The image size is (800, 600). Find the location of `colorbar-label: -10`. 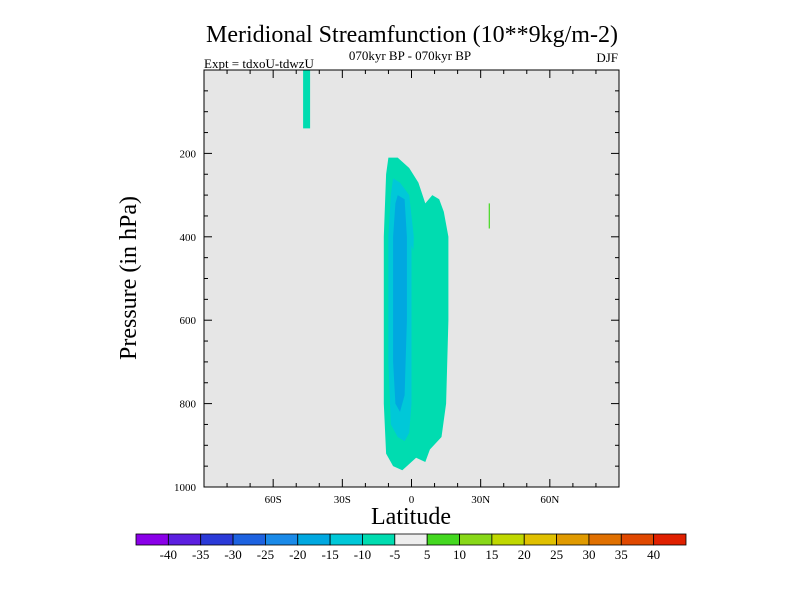

colorbar-label: -10 is located at coordinates (362, 554).